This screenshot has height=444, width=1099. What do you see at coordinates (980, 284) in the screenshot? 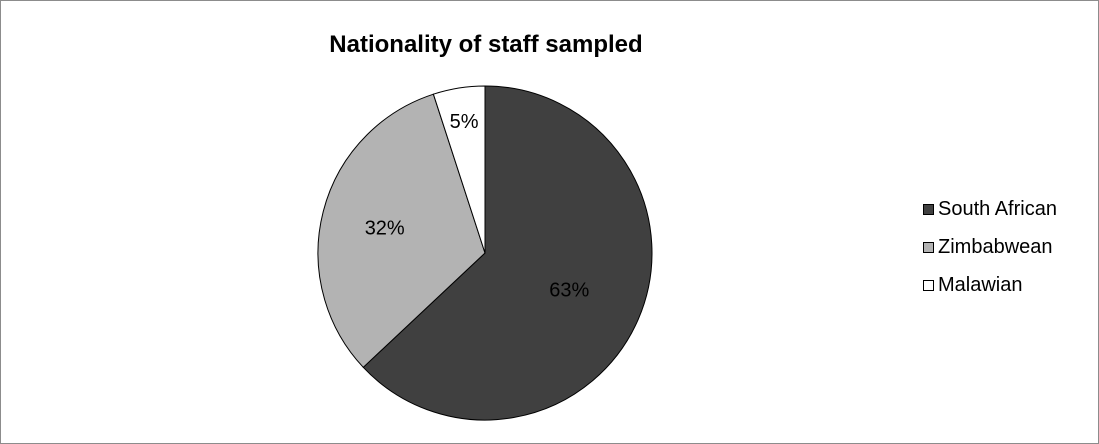
I see `legend-label-malawian: Malawian` at bounding box center [980, 284].